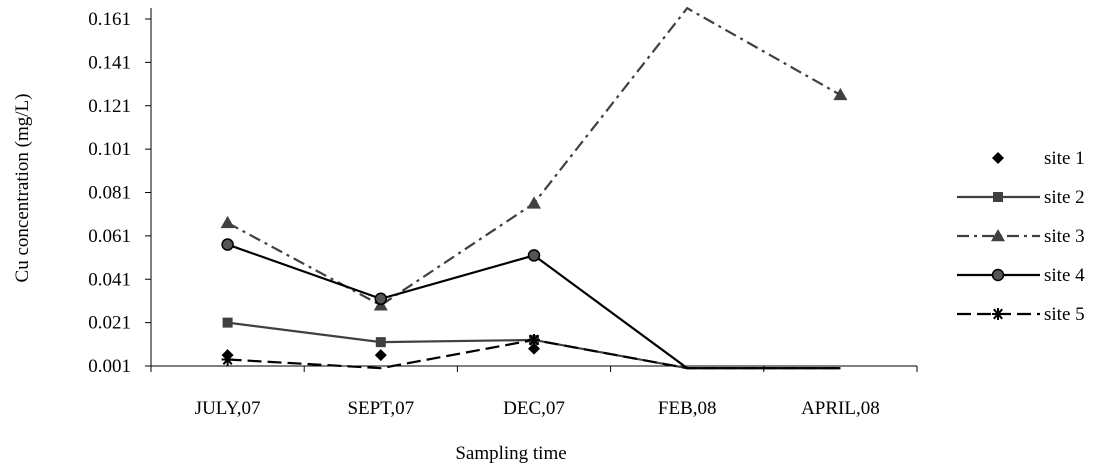 The image size is (1102, 468). Describe the element at coordinates (1064, 236) in the screenshot. I see `legend-label: site 3` at that location.